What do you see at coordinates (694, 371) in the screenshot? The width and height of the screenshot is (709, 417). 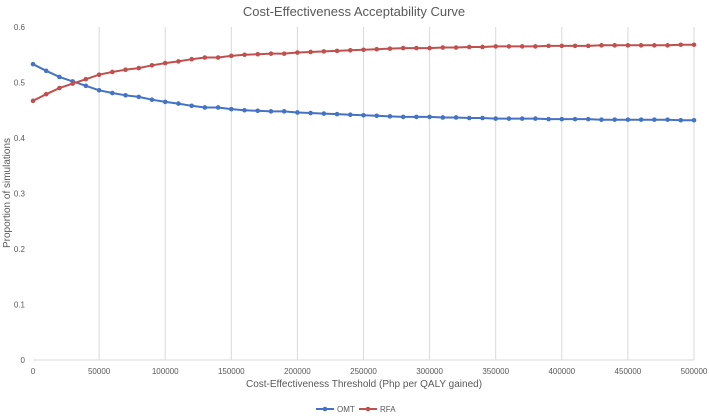 I see `x-tick-label-10: 500000` at bounding box center [694, 371].